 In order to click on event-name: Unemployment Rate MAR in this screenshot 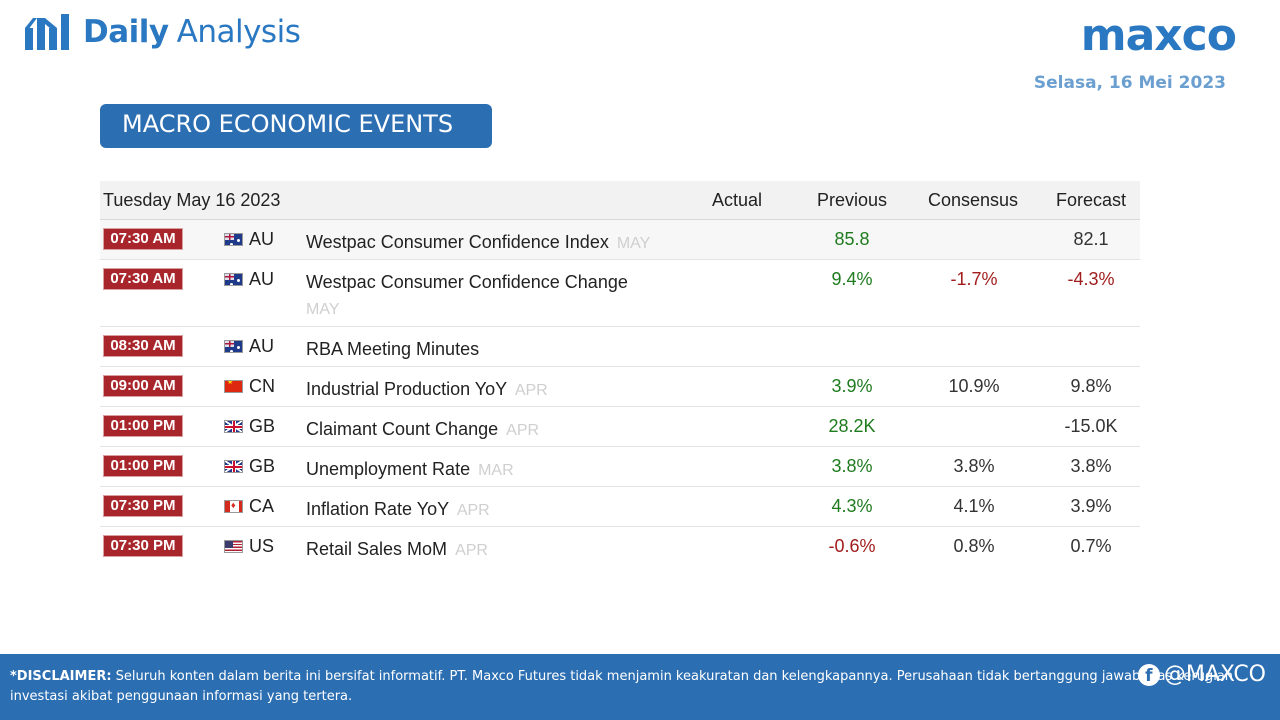, I will do `click(501, 470)`.